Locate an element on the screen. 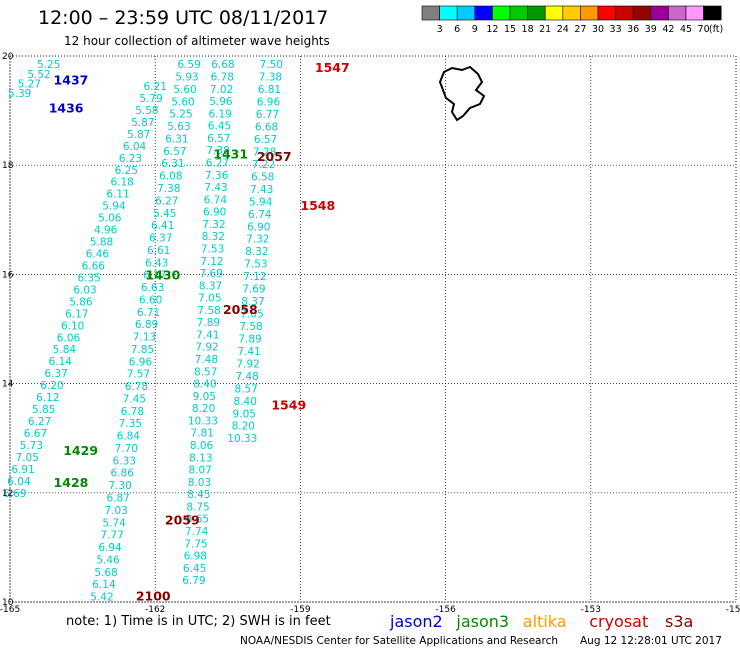  wave-height-value: 6.33 is located at coordinates (124, 461).